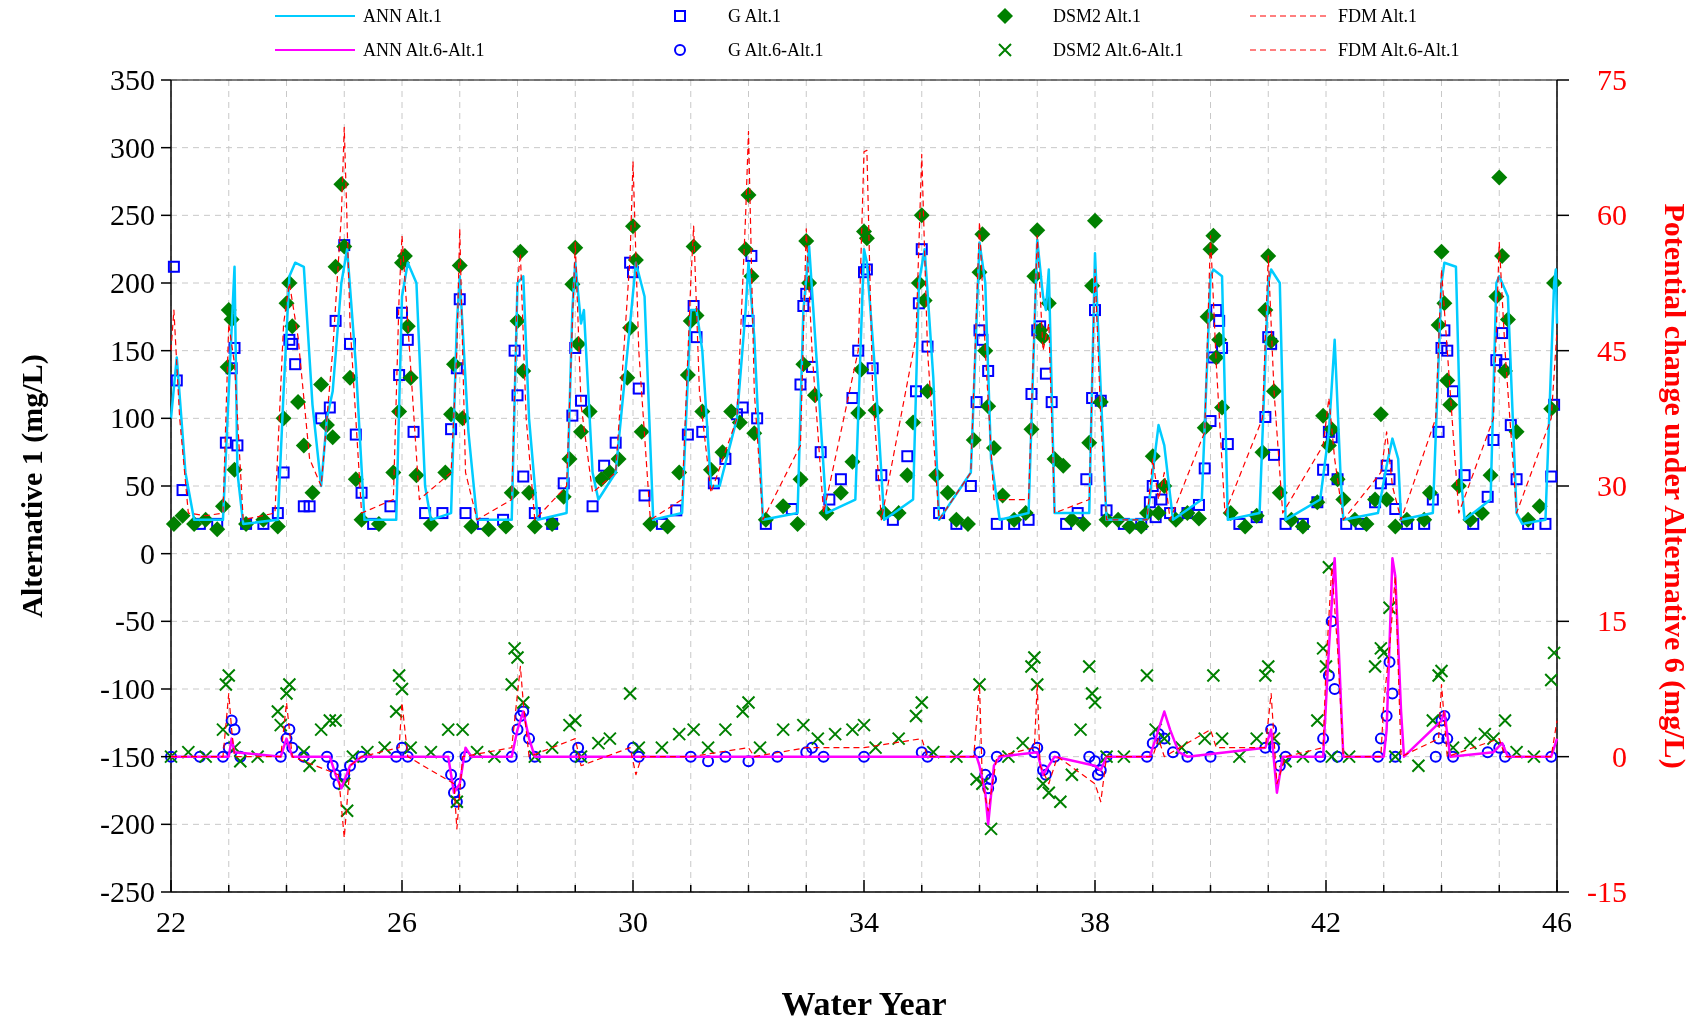 Image resolution: width=1702 pixels, height=1027 pixels. Describe the element at coordinates (403, 16) in the screenshot. I see `legend-label: ANN Alt.1` at that location.